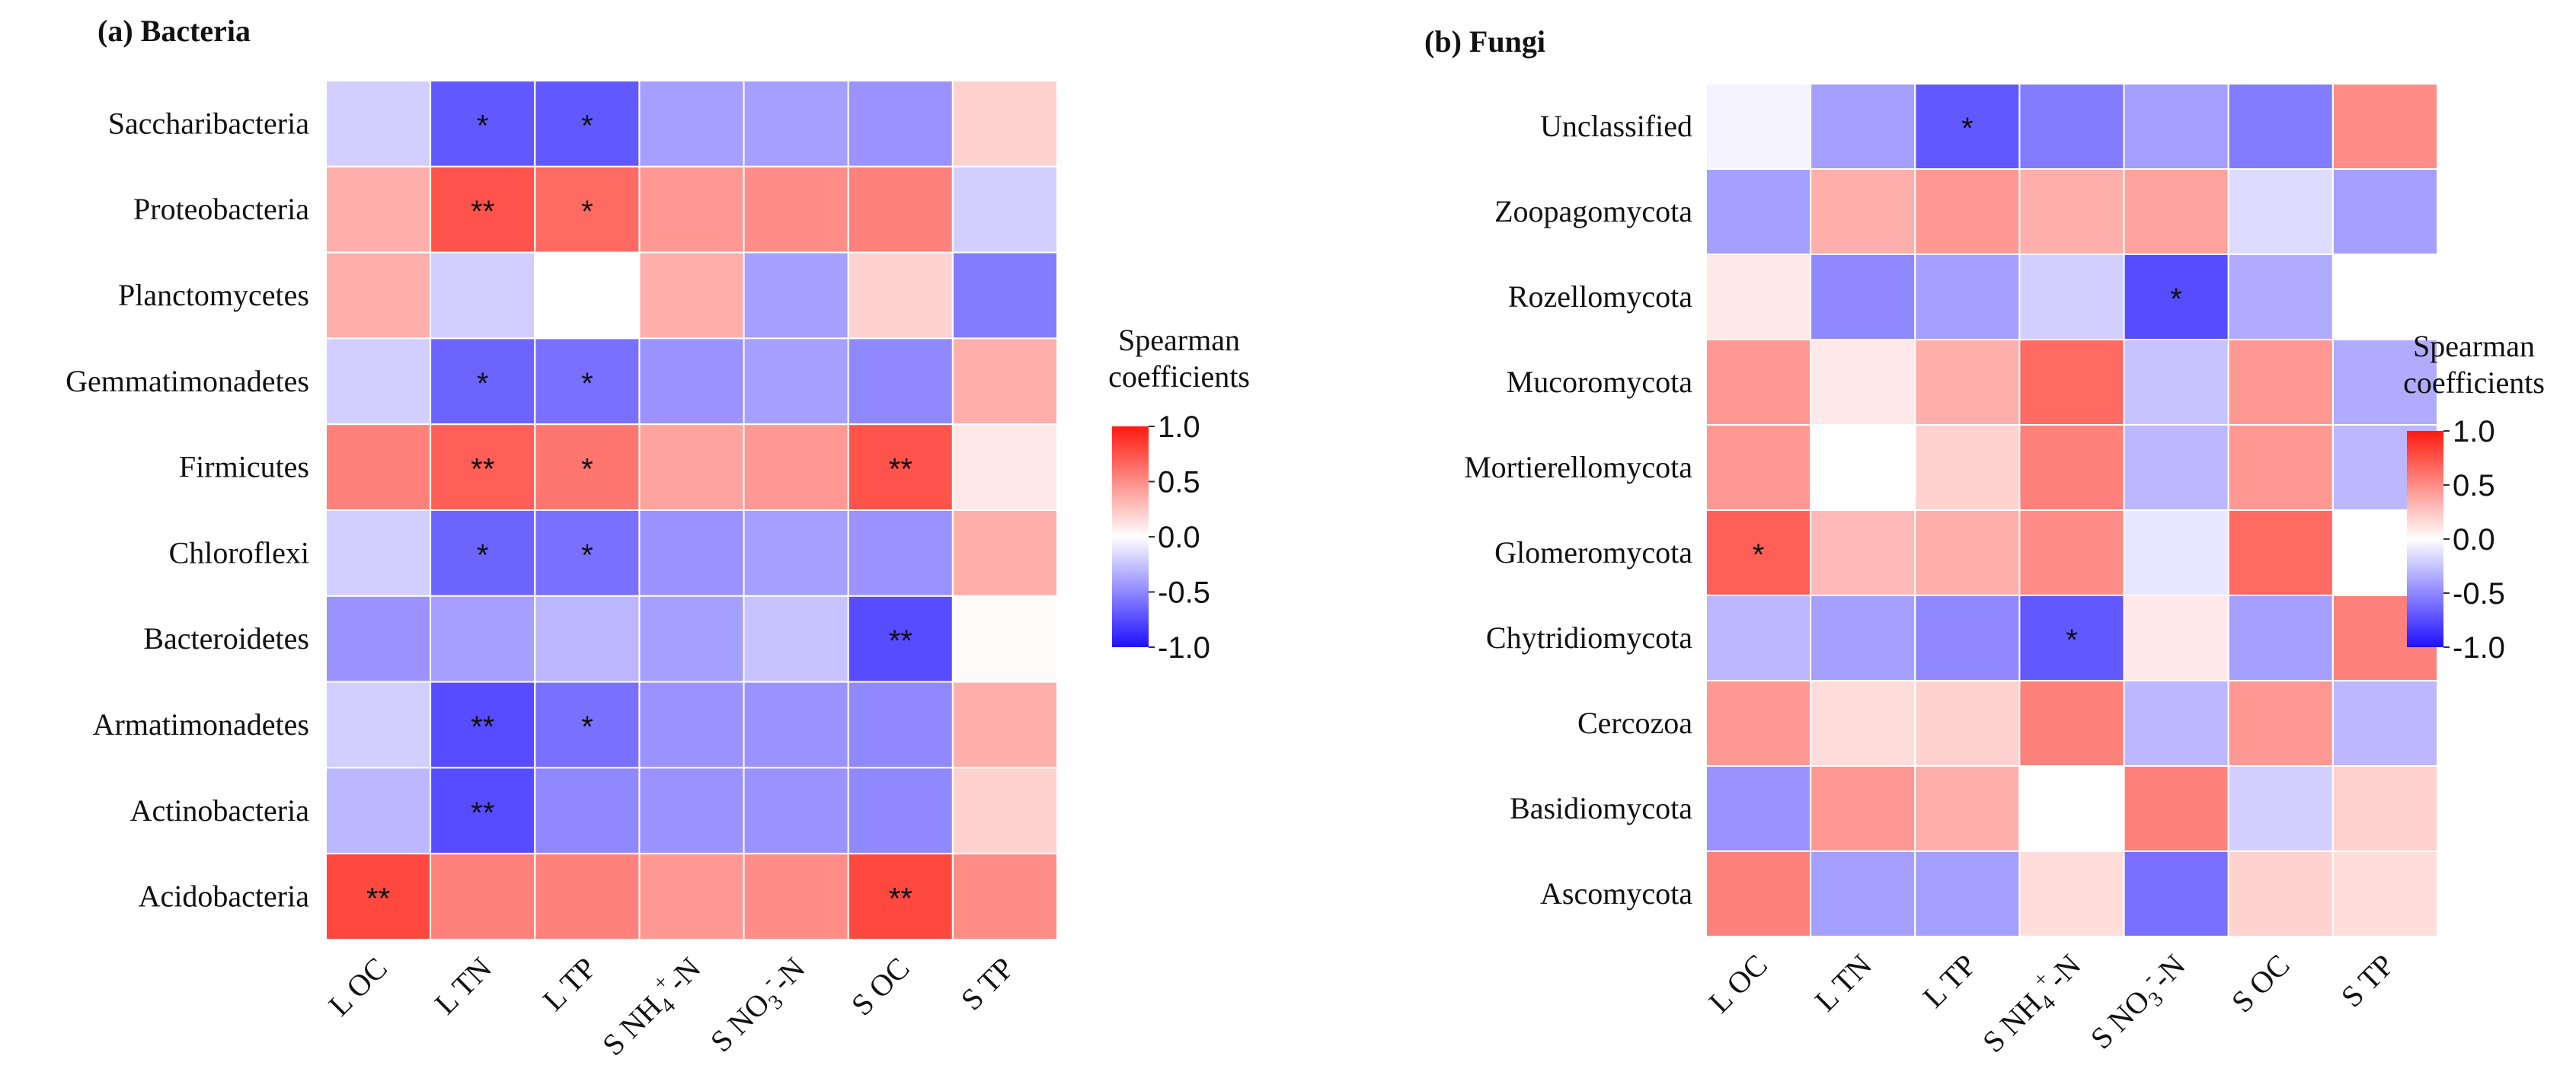 The height and width of the screenshot is (1088, 2576). I want to click on column-label: S NH4+-N, so click(652, 1007).